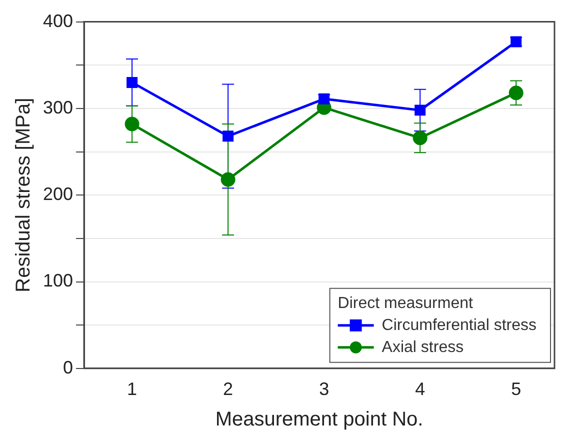 Image resolution: width=571 pixels, height=444 pixels. Describe the element at coordinates (459, 325) in the screenshot. I see `legend-label: Circumferential stress` at that location.